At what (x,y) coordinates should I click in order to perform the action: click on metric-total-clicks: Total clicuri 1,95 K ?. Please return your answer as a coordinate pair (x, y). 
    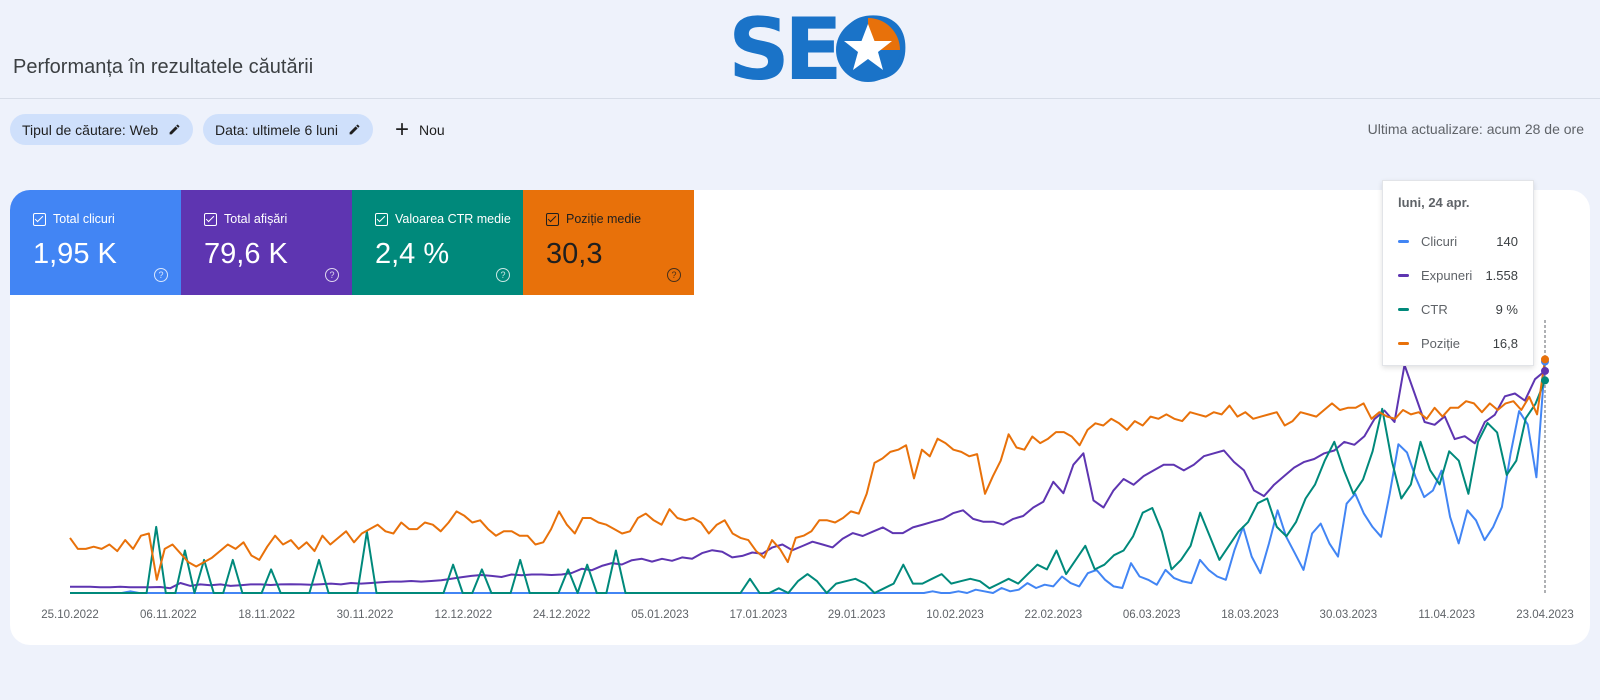
    Looking at the image, I should click on (95, 242).